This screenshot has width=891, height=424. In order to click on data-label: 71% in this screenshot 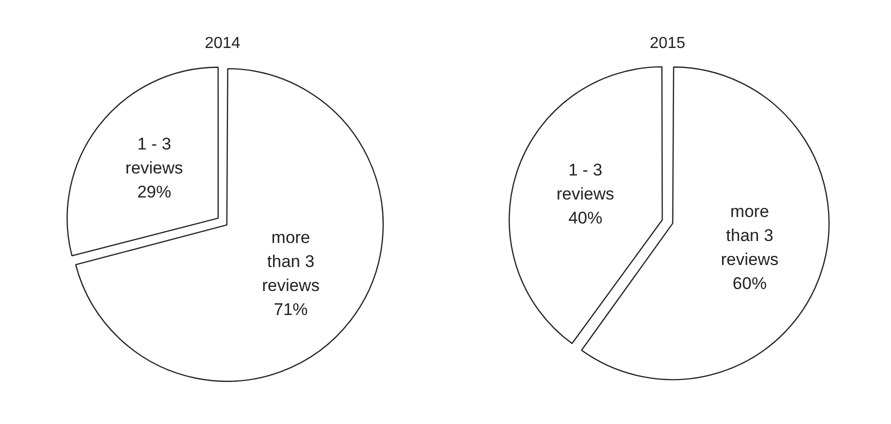, I will do `click(291, 310)`.